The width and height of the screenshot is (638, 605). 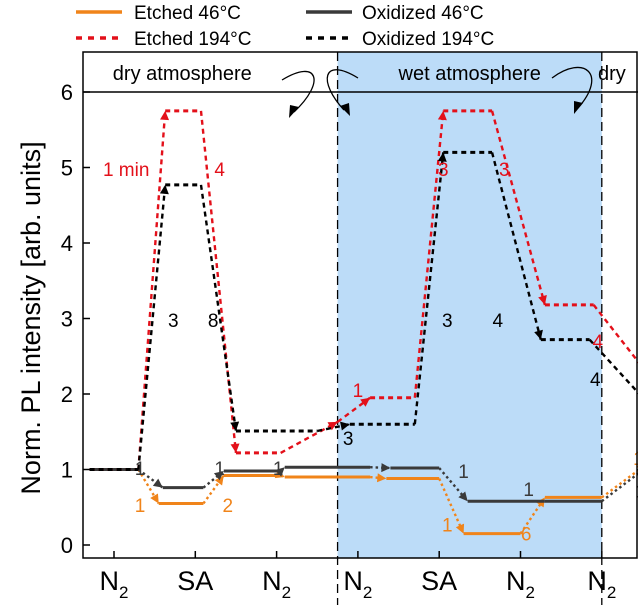 What do you see at coordinates (67, 470) in the screenshot?
I see `y-tick-label: 1` at bounding box center [67, 470].